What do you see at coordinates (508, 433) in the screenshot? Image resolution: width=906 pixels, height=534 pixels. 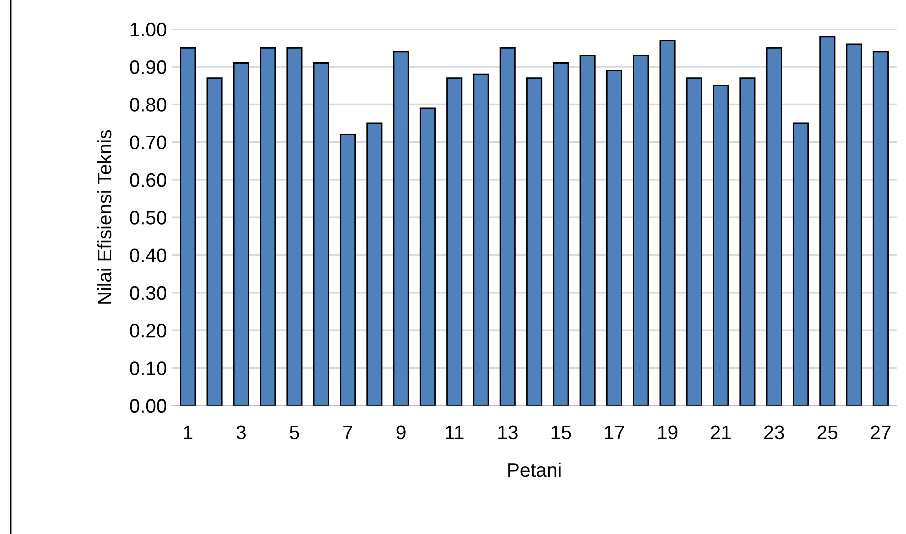 I see `x-tick-label: 13` at bounding box center [508, 433].